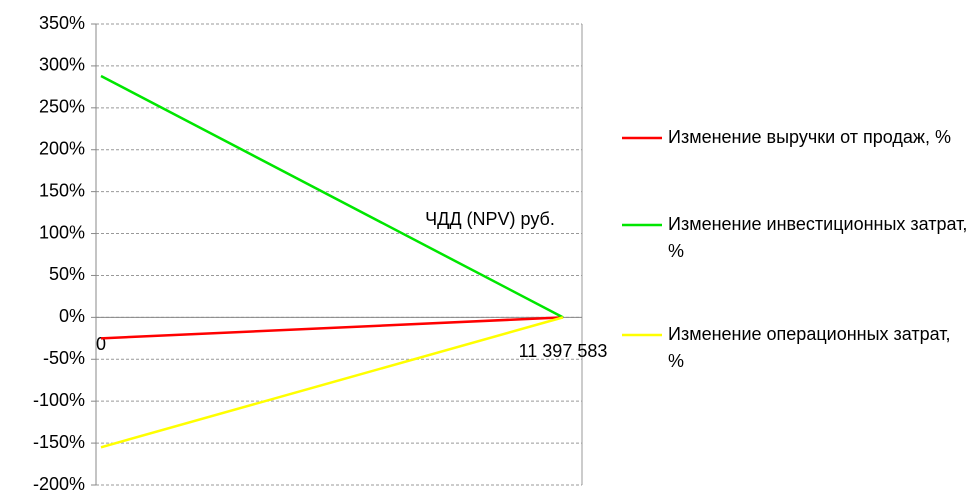 Image resolution: width=968 pixels, height=492 pixels. I want to click on y-tick-label: -200%, so click(59, 483).